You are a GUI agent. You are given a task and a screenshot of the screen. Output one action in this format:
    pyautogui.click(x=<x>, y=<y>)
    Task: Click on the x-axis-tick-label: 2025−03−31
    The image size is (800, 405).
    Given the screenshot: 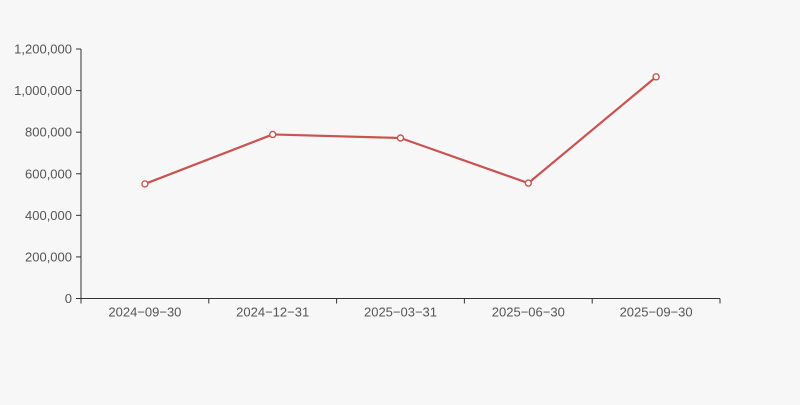 What is the action you would take?
    pyautogui.click(x=400, y=312)
    